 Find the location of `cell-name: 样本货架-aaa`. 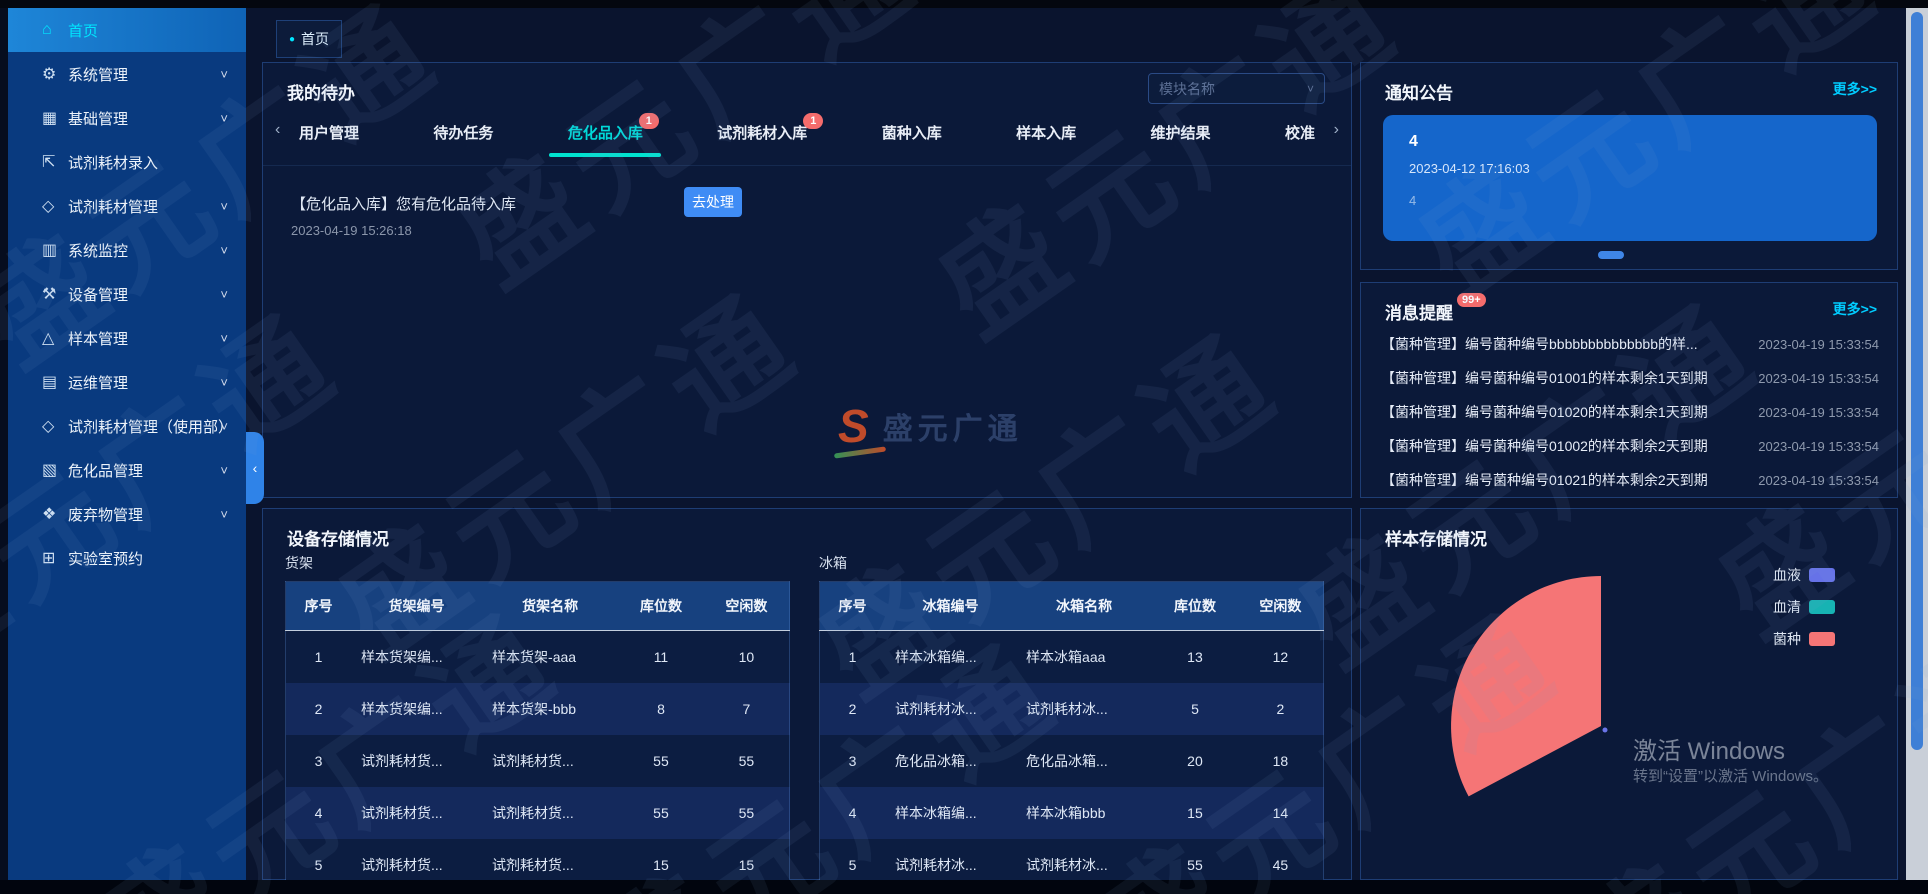

cell-name: 样本货架-aaa is located at coordinates (550, 656).